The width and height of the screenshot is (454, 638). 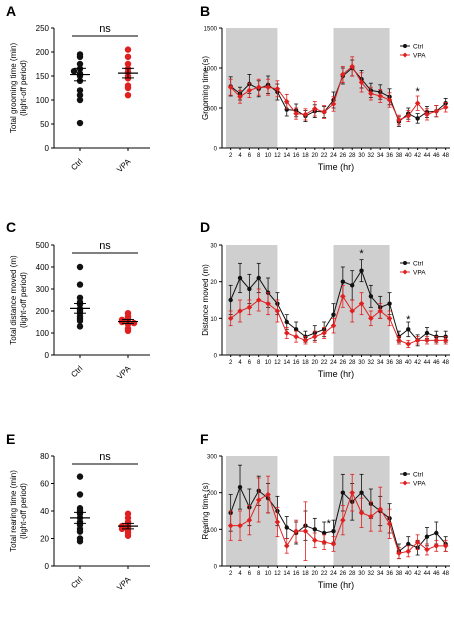 What do you see at coordinates (268, 156) in the screenshot?
I see `x-tick-label: 10` at bounding box center [268, 156].